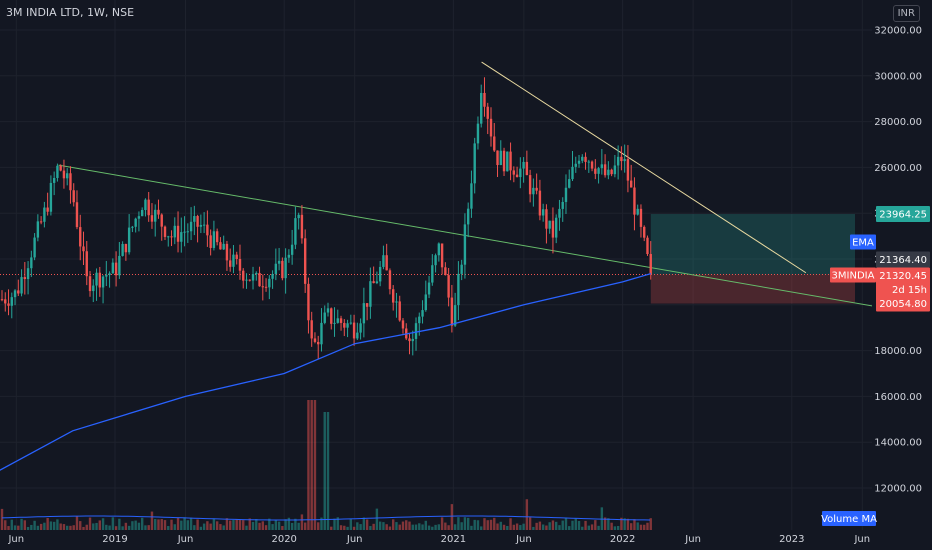  I want to click on symbol-tag: 3MINDIA, so click(853, 276).